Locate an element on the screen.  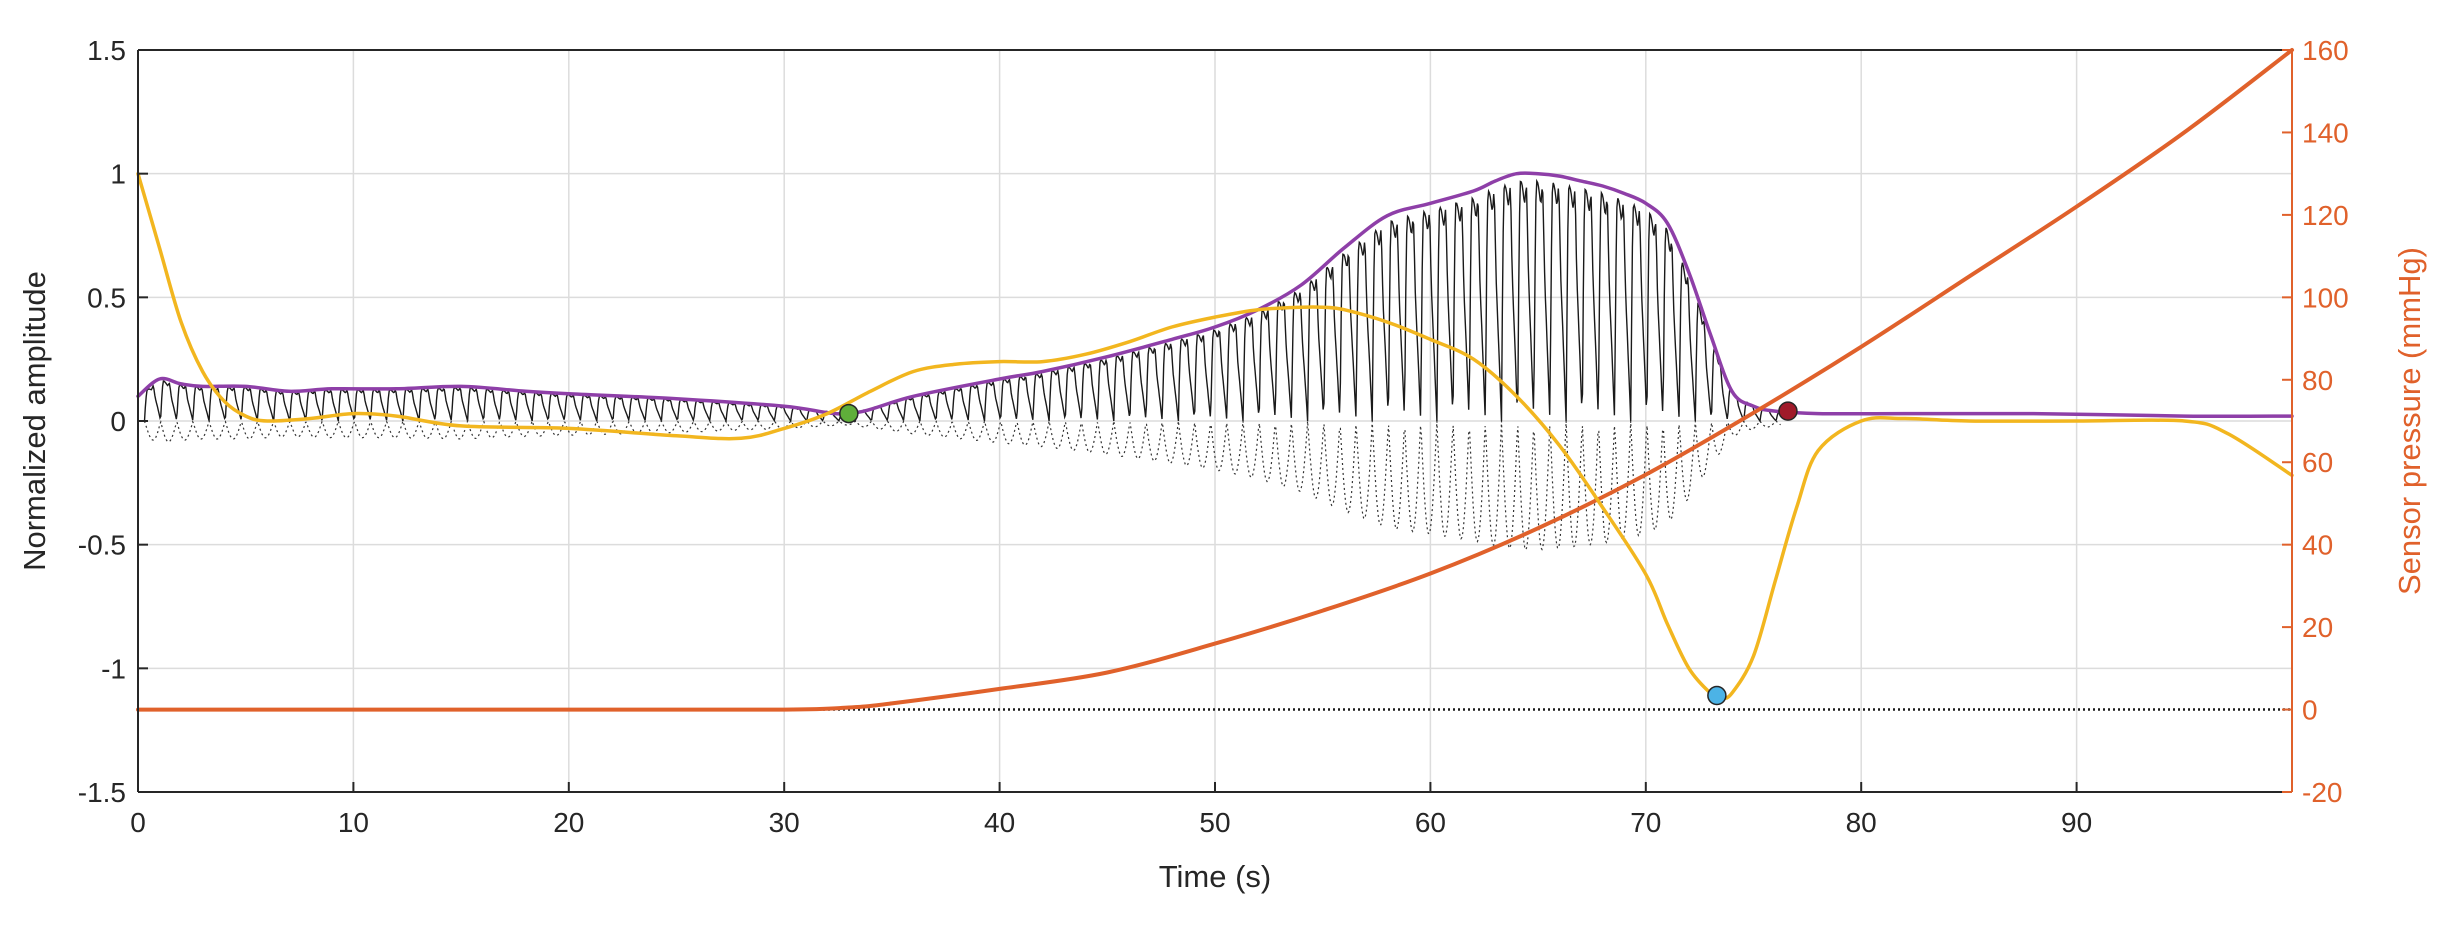
x-tick-label: 70 is located at coordinates (1645, 822).